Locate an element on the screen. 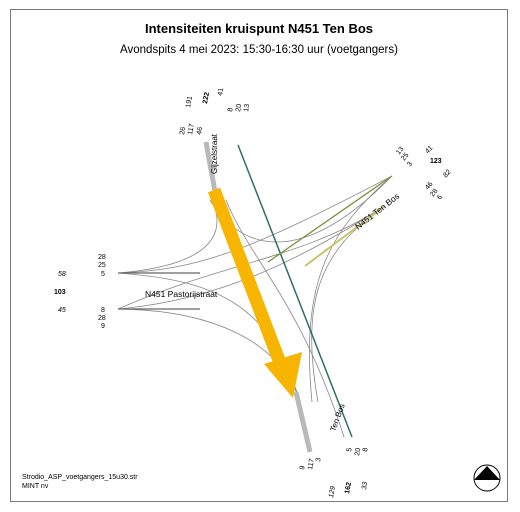 This screenshot has width=520, height=512. count-label: 129 is located at coordinates (332, 492).